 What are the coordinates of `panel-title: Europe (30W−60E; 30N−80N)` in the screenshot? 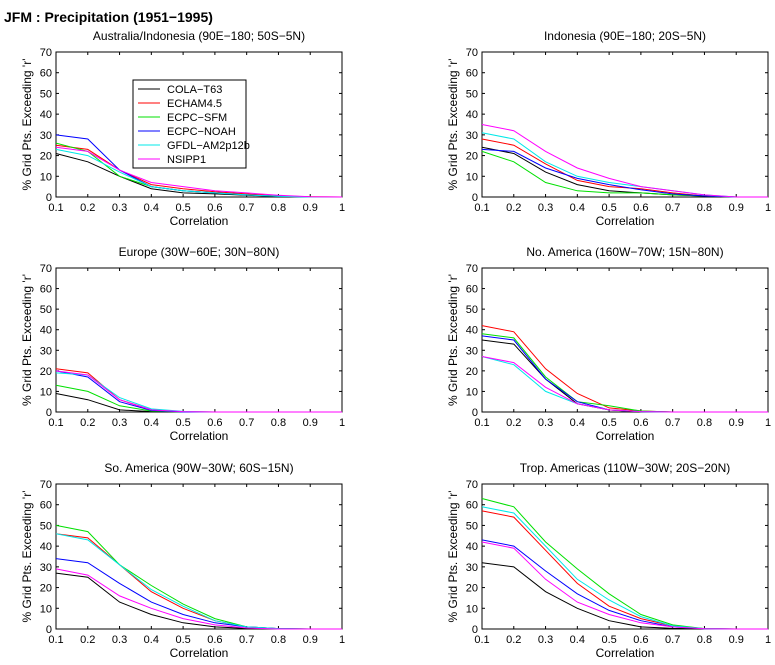 It's located at (199, 252).